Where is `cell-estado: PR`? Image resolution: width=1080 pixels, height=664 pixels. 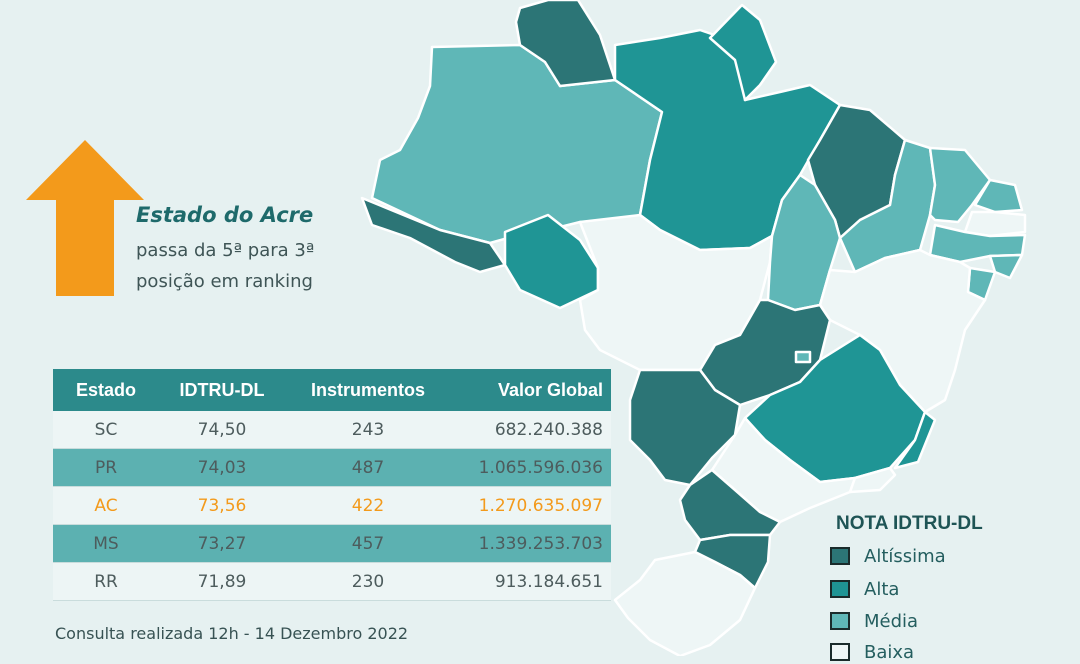 cell-estado: PR is located at coordinates (106, 467).